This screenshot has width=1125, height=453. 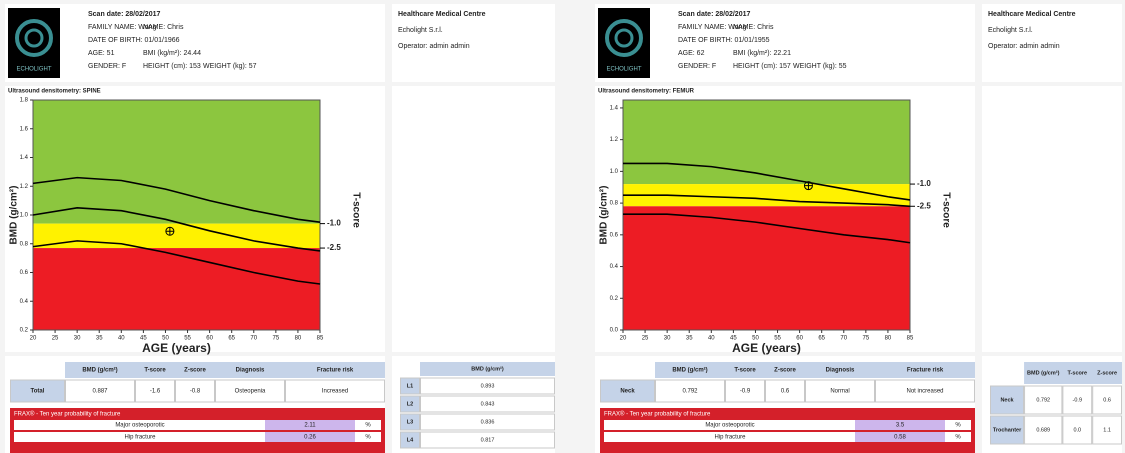 What do you see at coordinates (866, 339) in the screenshot?
I see `x-tick-label: 75` at bounding box center [866, 339].